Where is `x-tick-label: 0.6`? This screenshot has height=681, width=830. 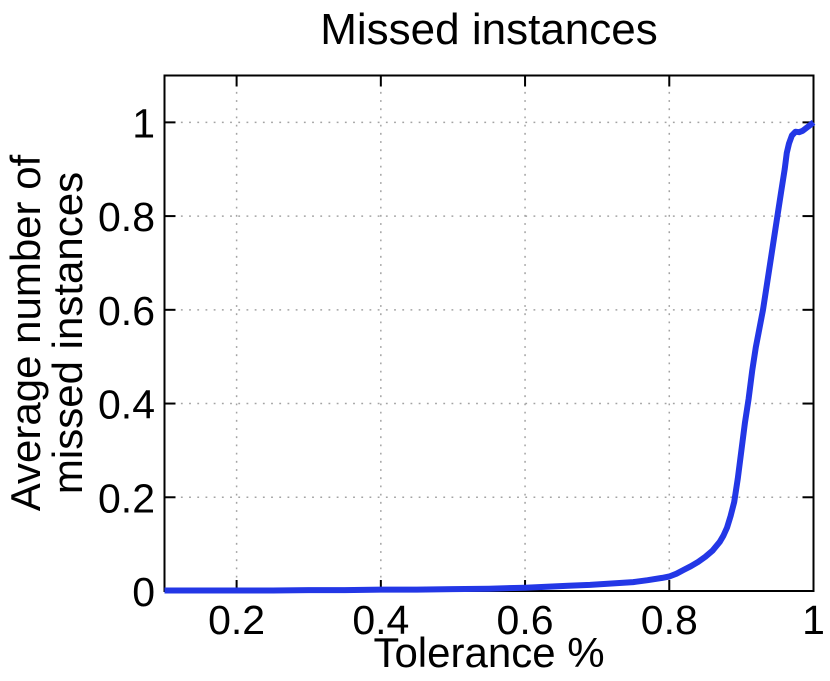 x-tick-label: 0.6 is located at coordinates (525, 620).